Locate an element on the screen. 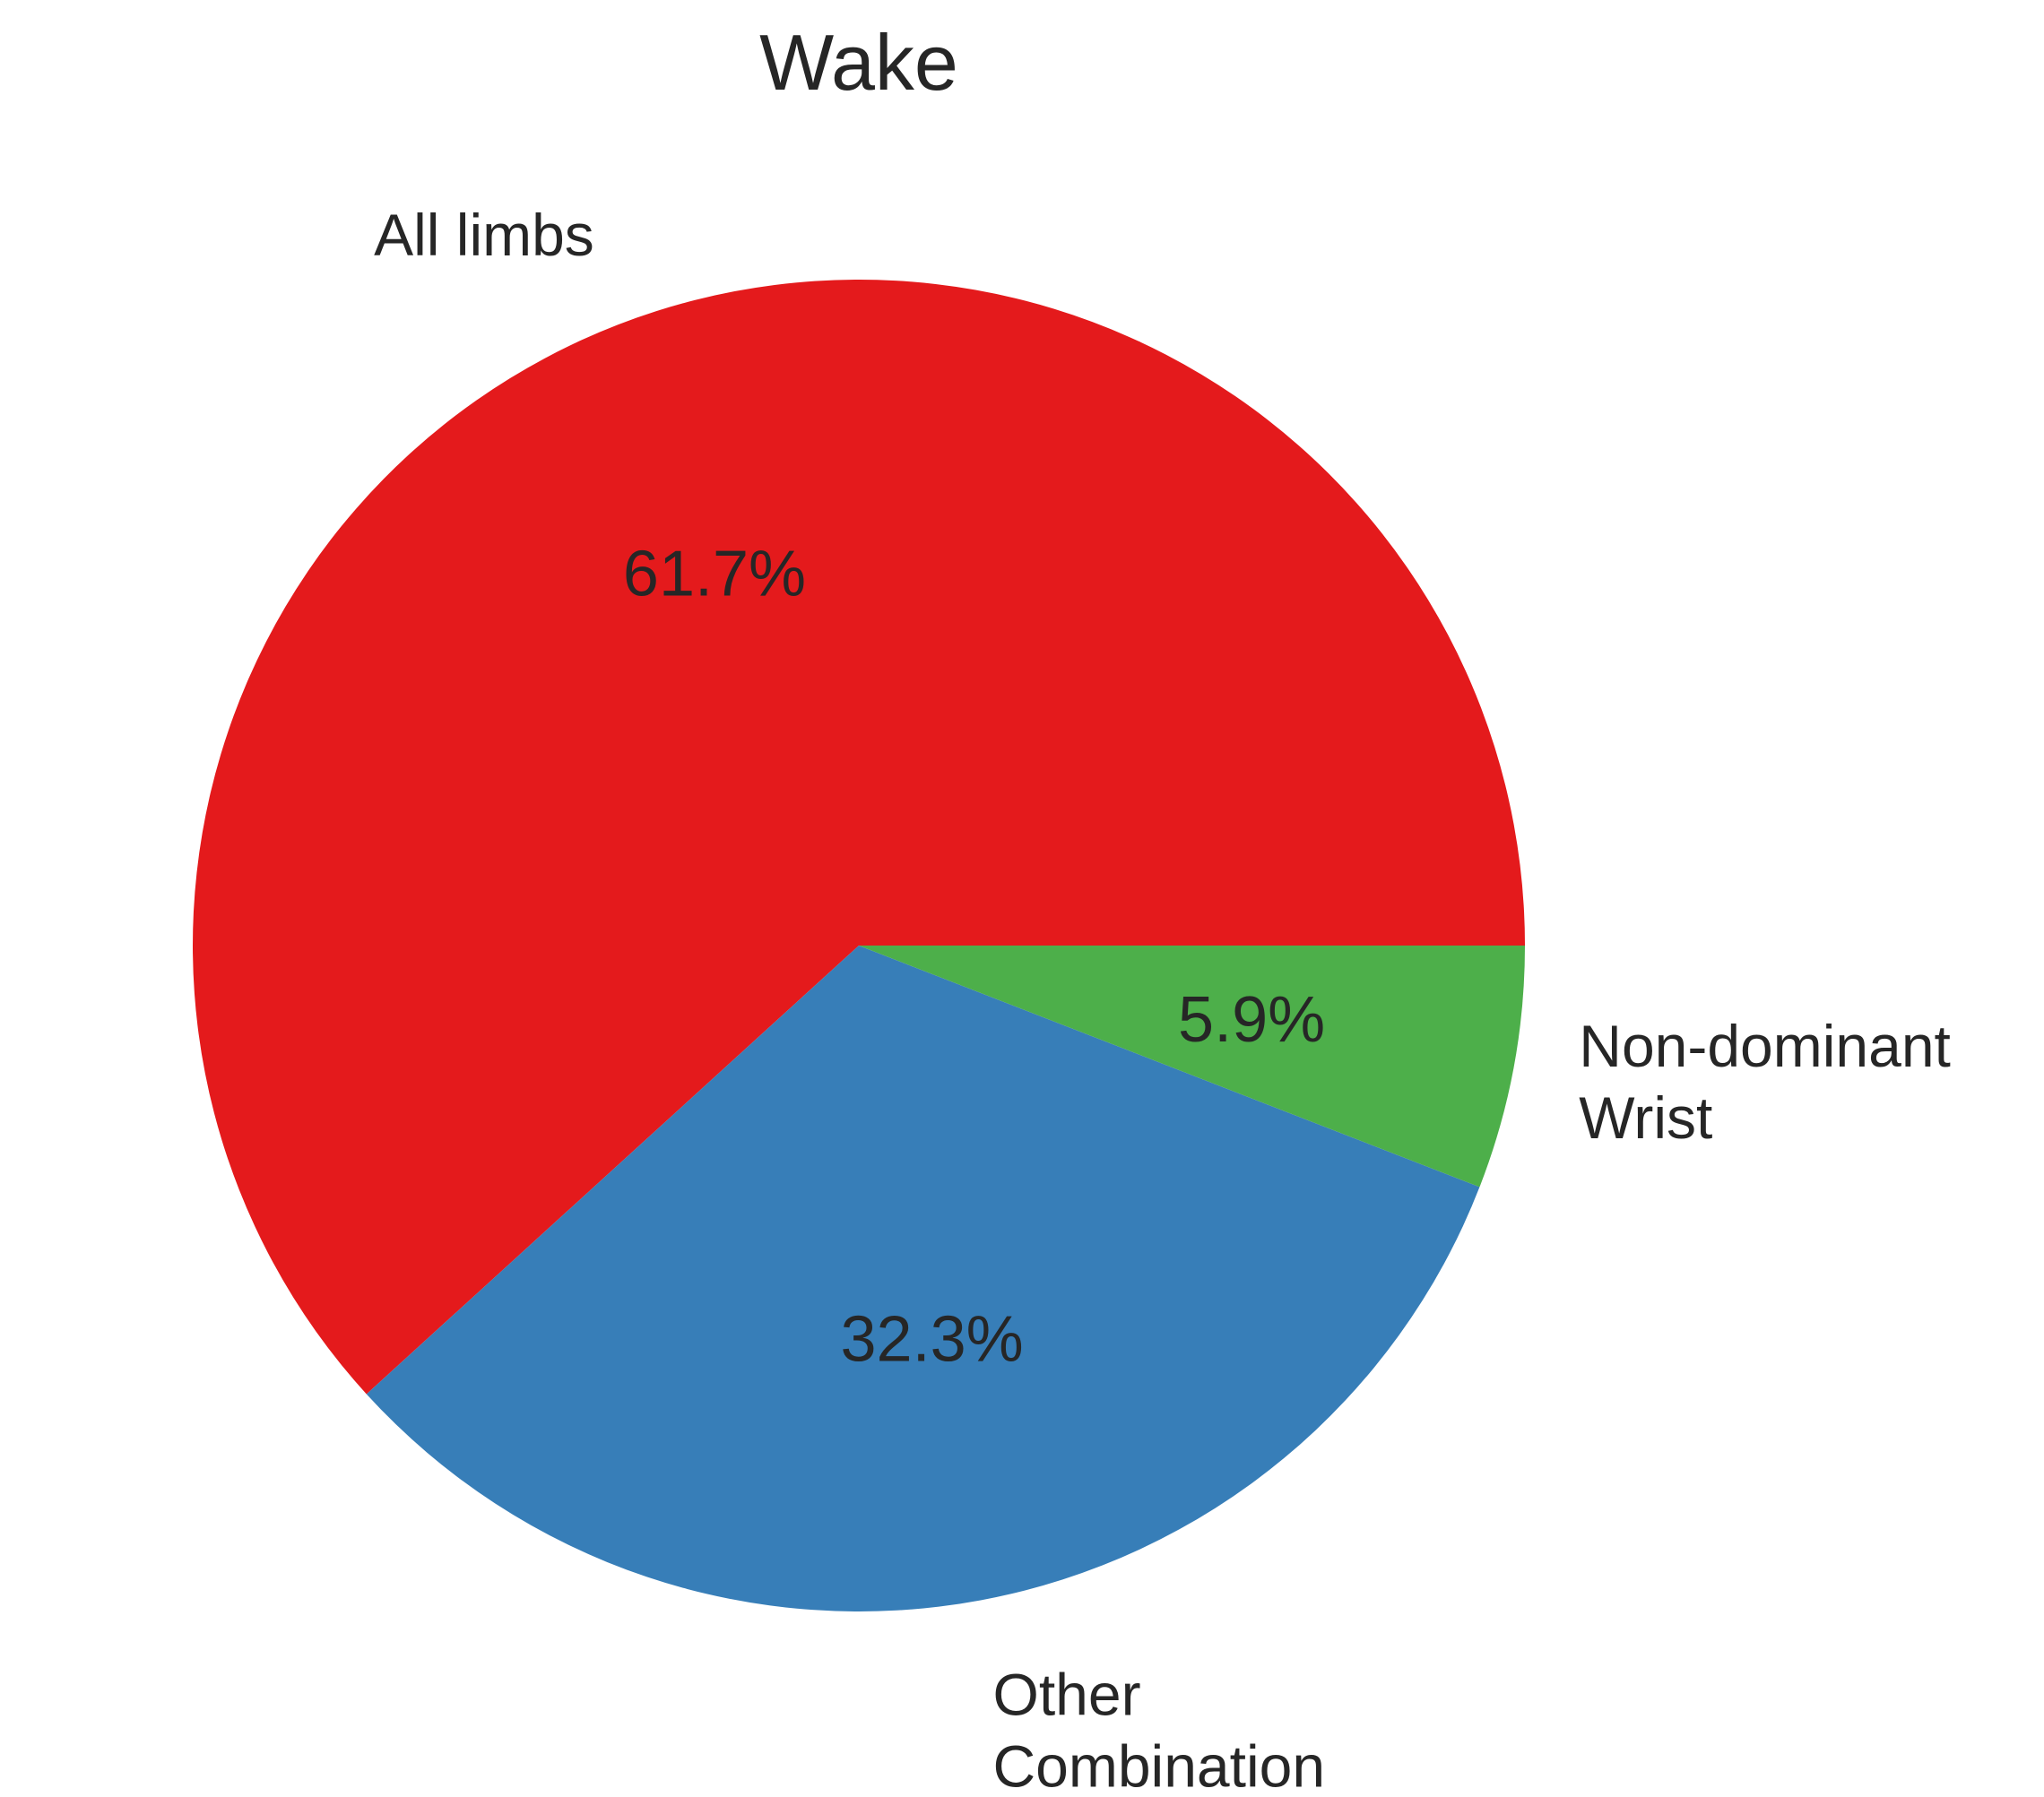  slice-percent-1: 32.3% is located at coordinates (933, 1339).